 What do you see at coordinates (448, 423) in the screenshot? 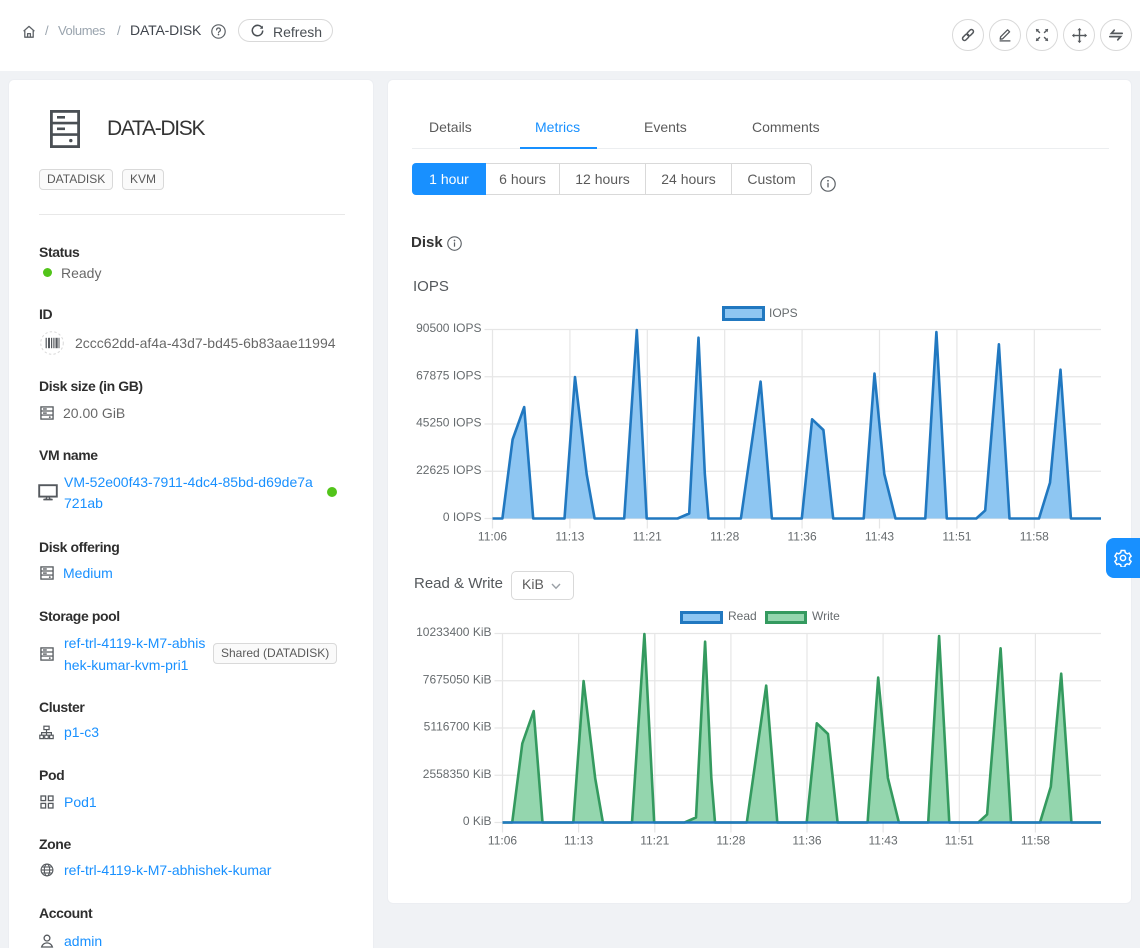
I see `svg-text: 45250 IOPS` at bounding box center [448, 423].